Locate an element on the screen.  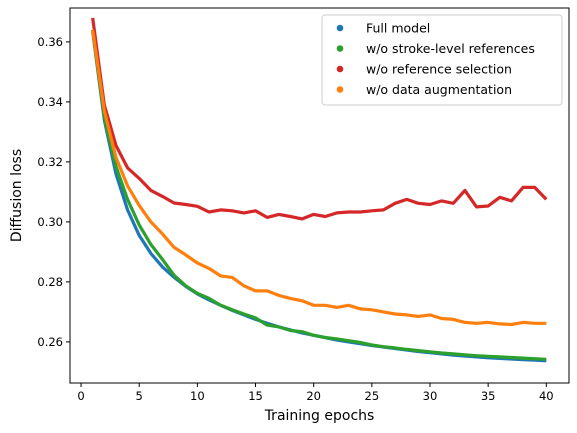
y-tick-label: 0.30 is located at coordinates (50, 222).